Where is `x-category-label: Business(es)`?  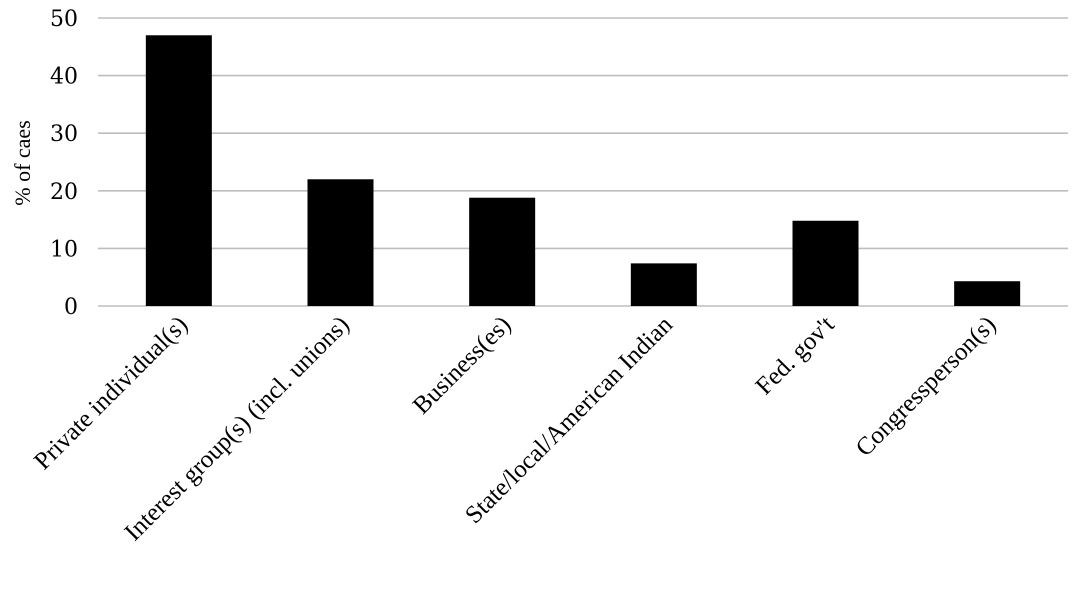
x-category-label: Business(es) is located at coordinates (462, 365).